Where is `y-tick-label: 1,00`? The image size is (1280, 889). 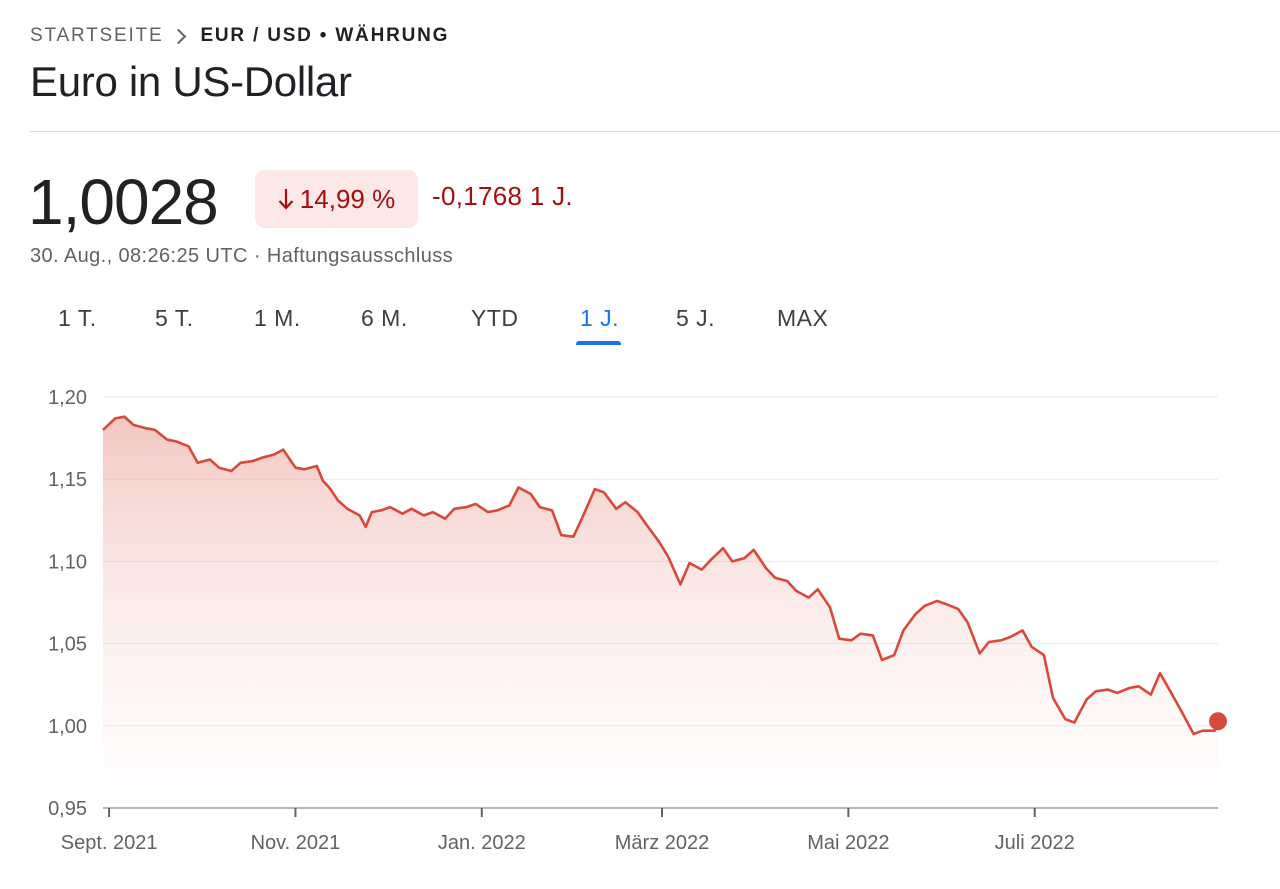 y-tick-label: 1,00 is located at coordinates (67, 727).